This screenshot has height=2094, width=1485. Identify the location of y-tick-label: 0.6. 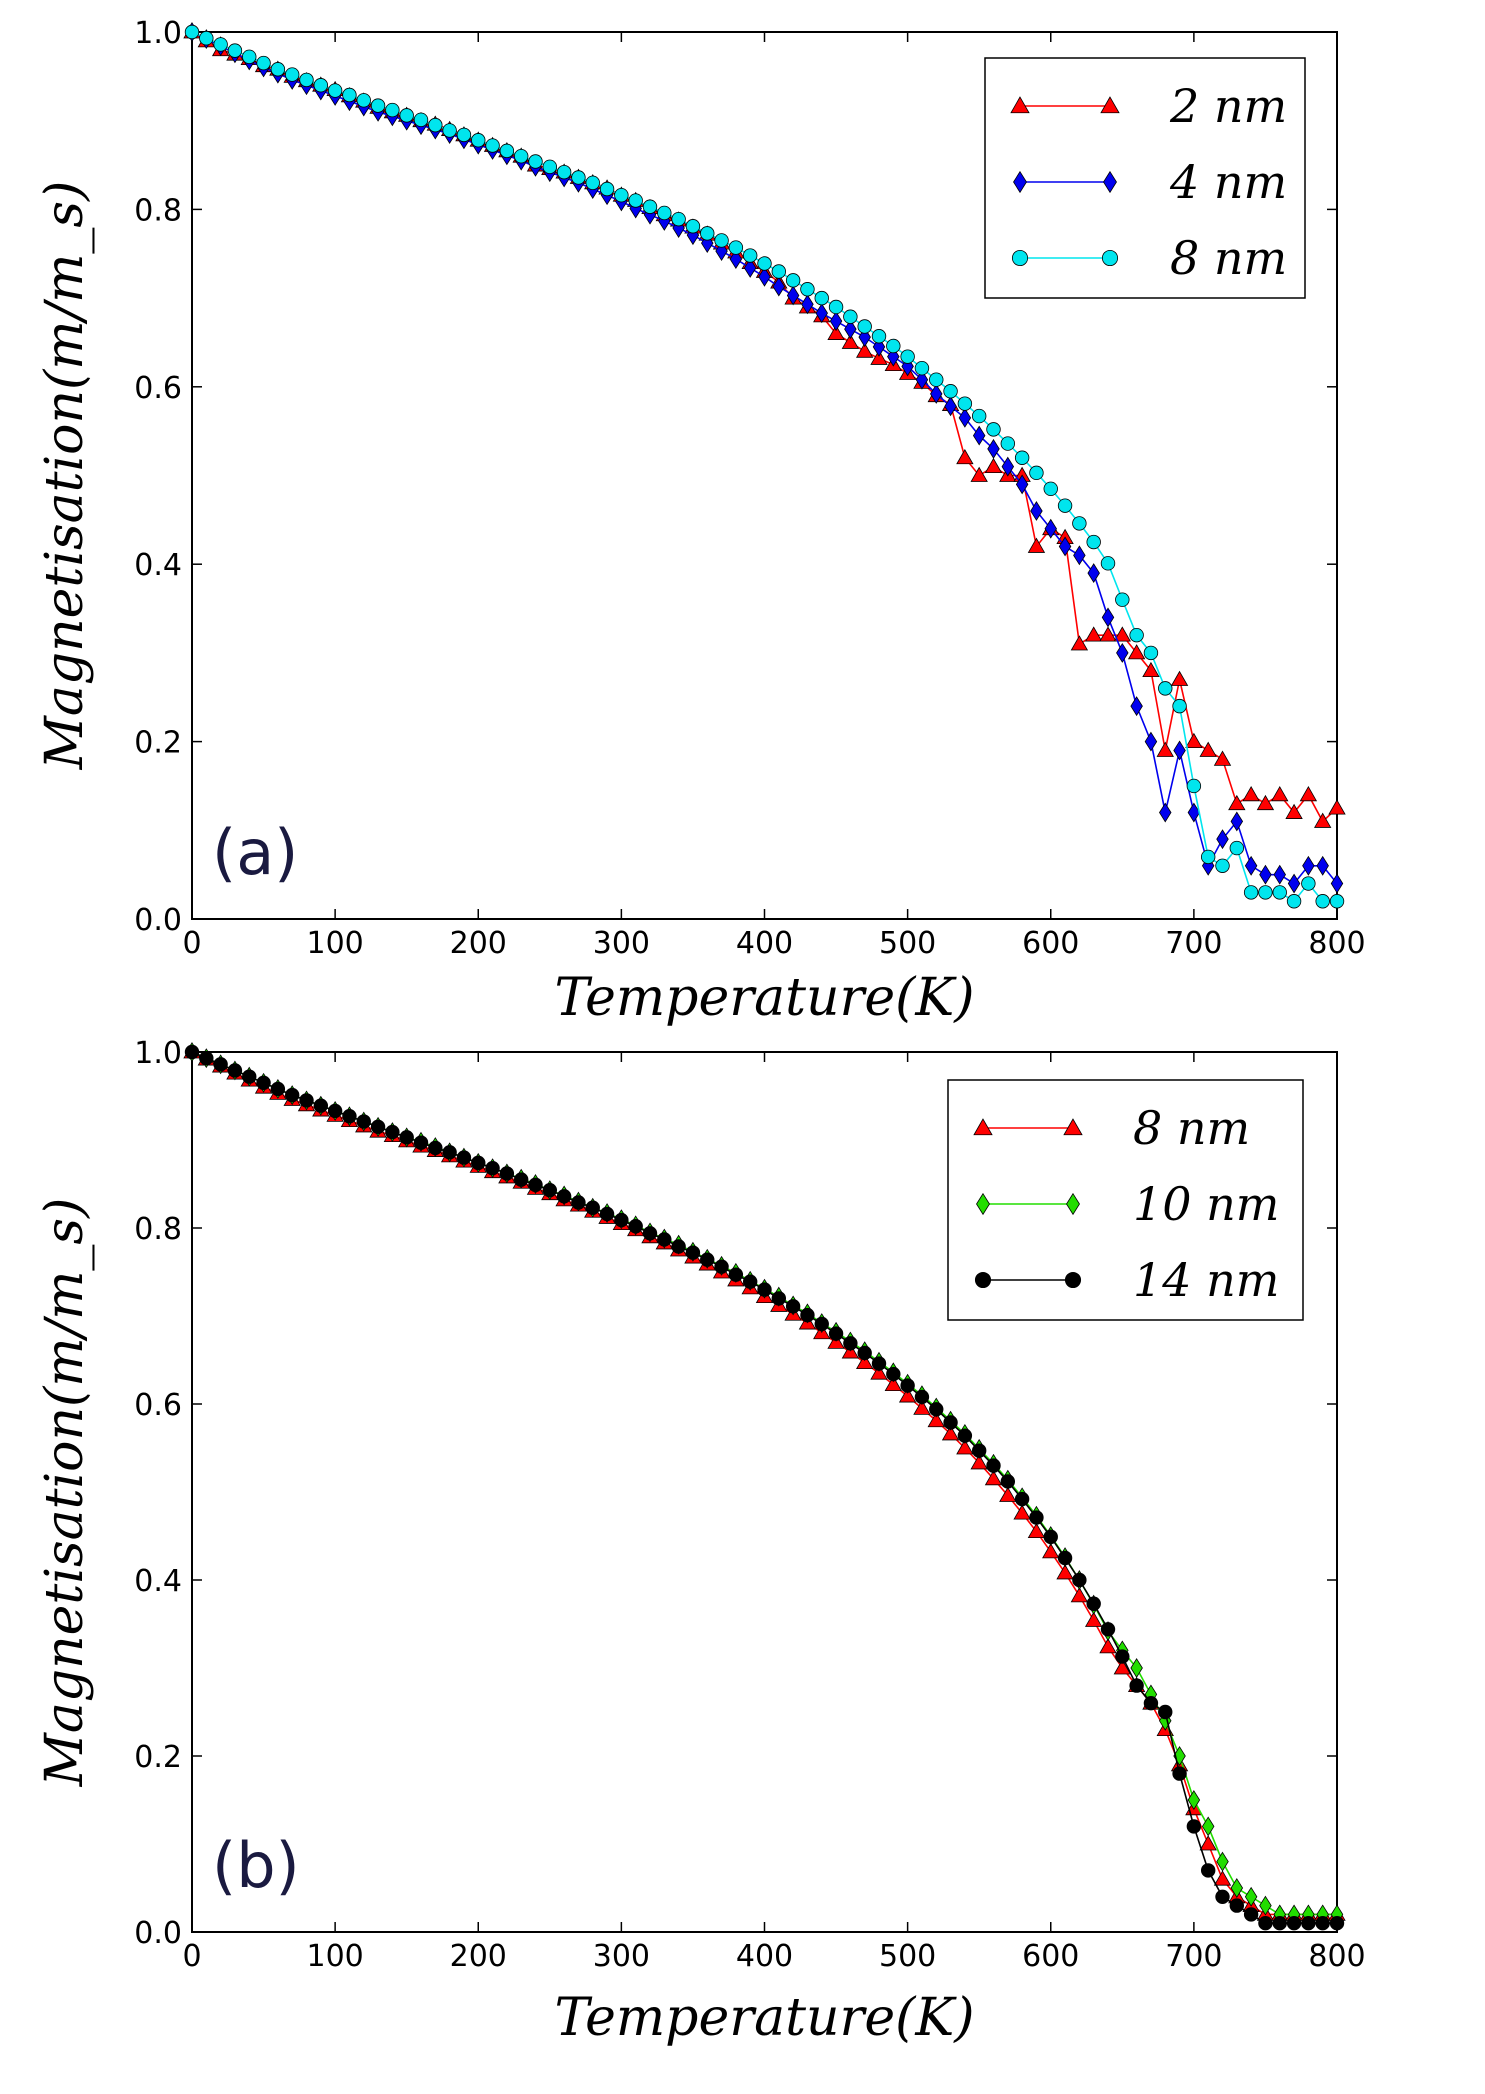
(158, 1405).